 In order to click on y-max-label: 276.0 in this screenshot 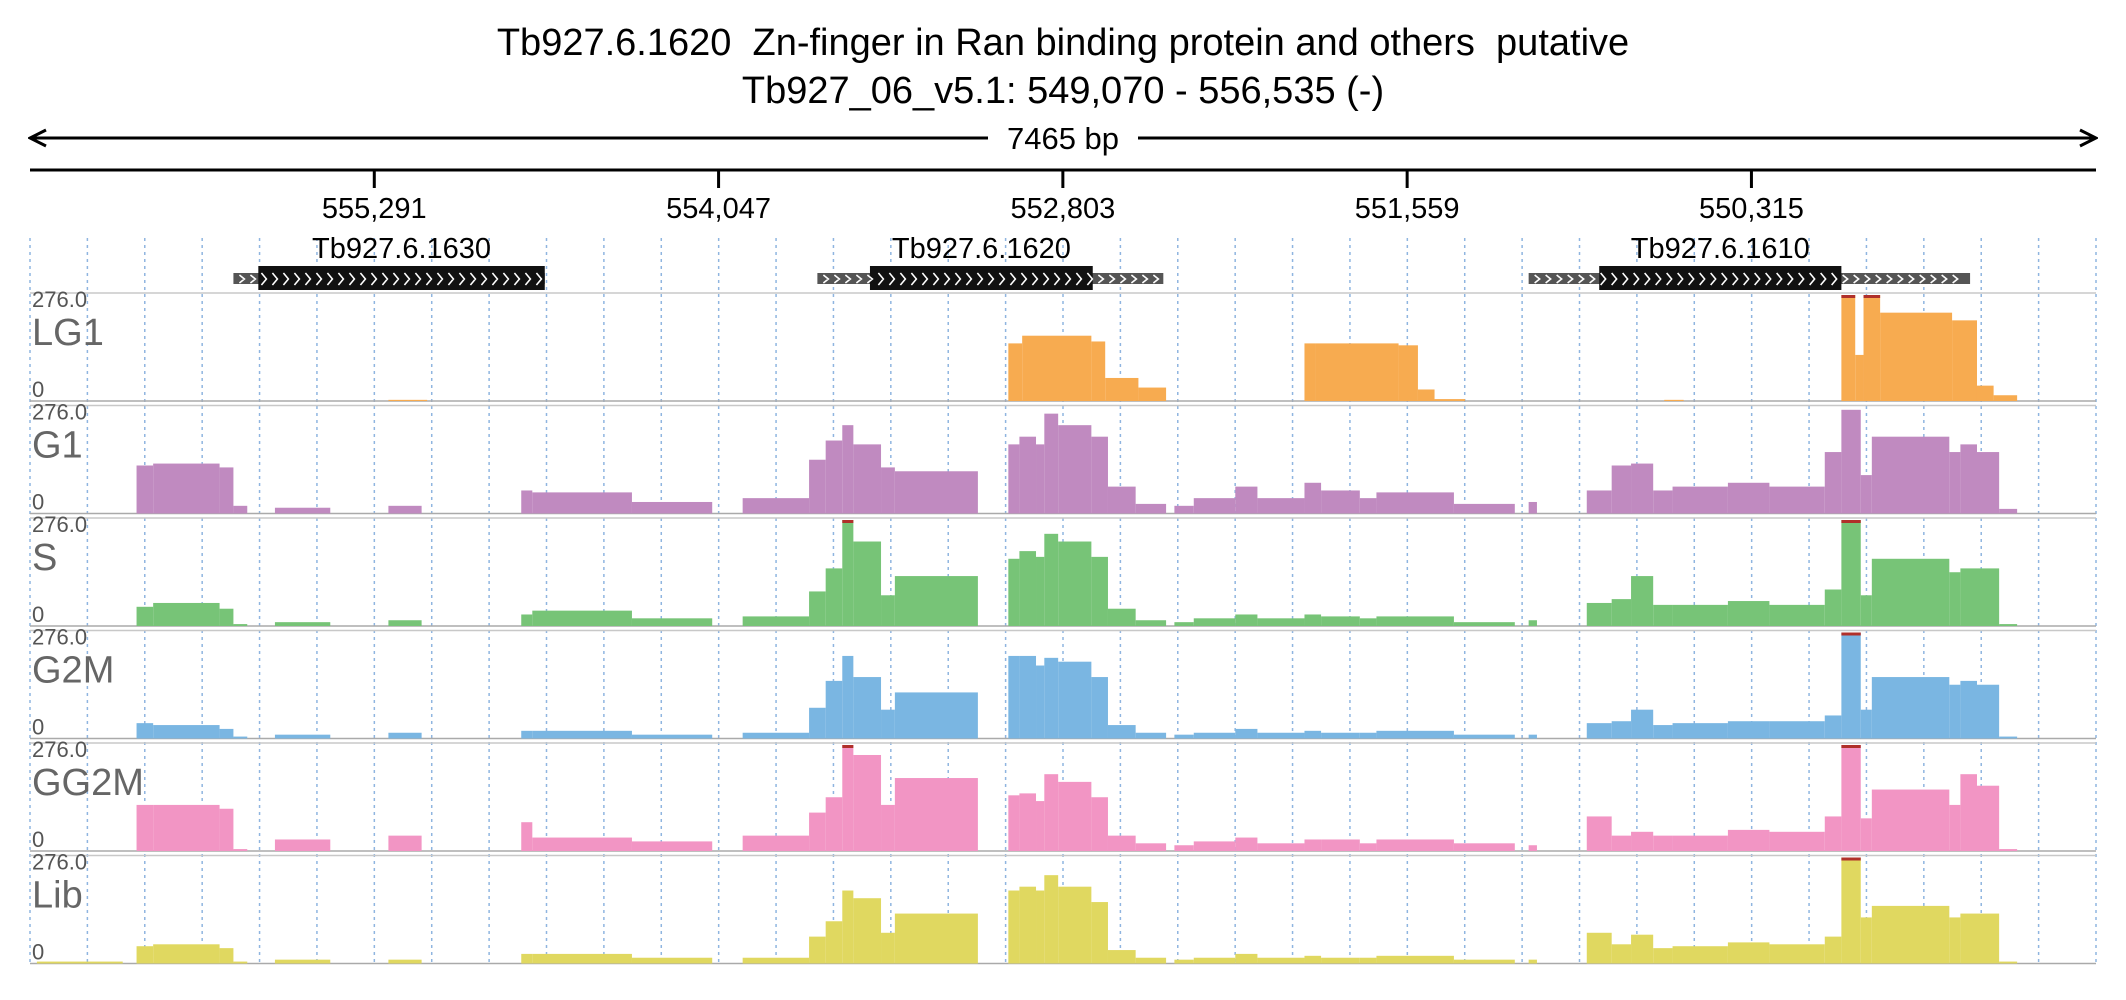, I will do `click(59, 637)`.